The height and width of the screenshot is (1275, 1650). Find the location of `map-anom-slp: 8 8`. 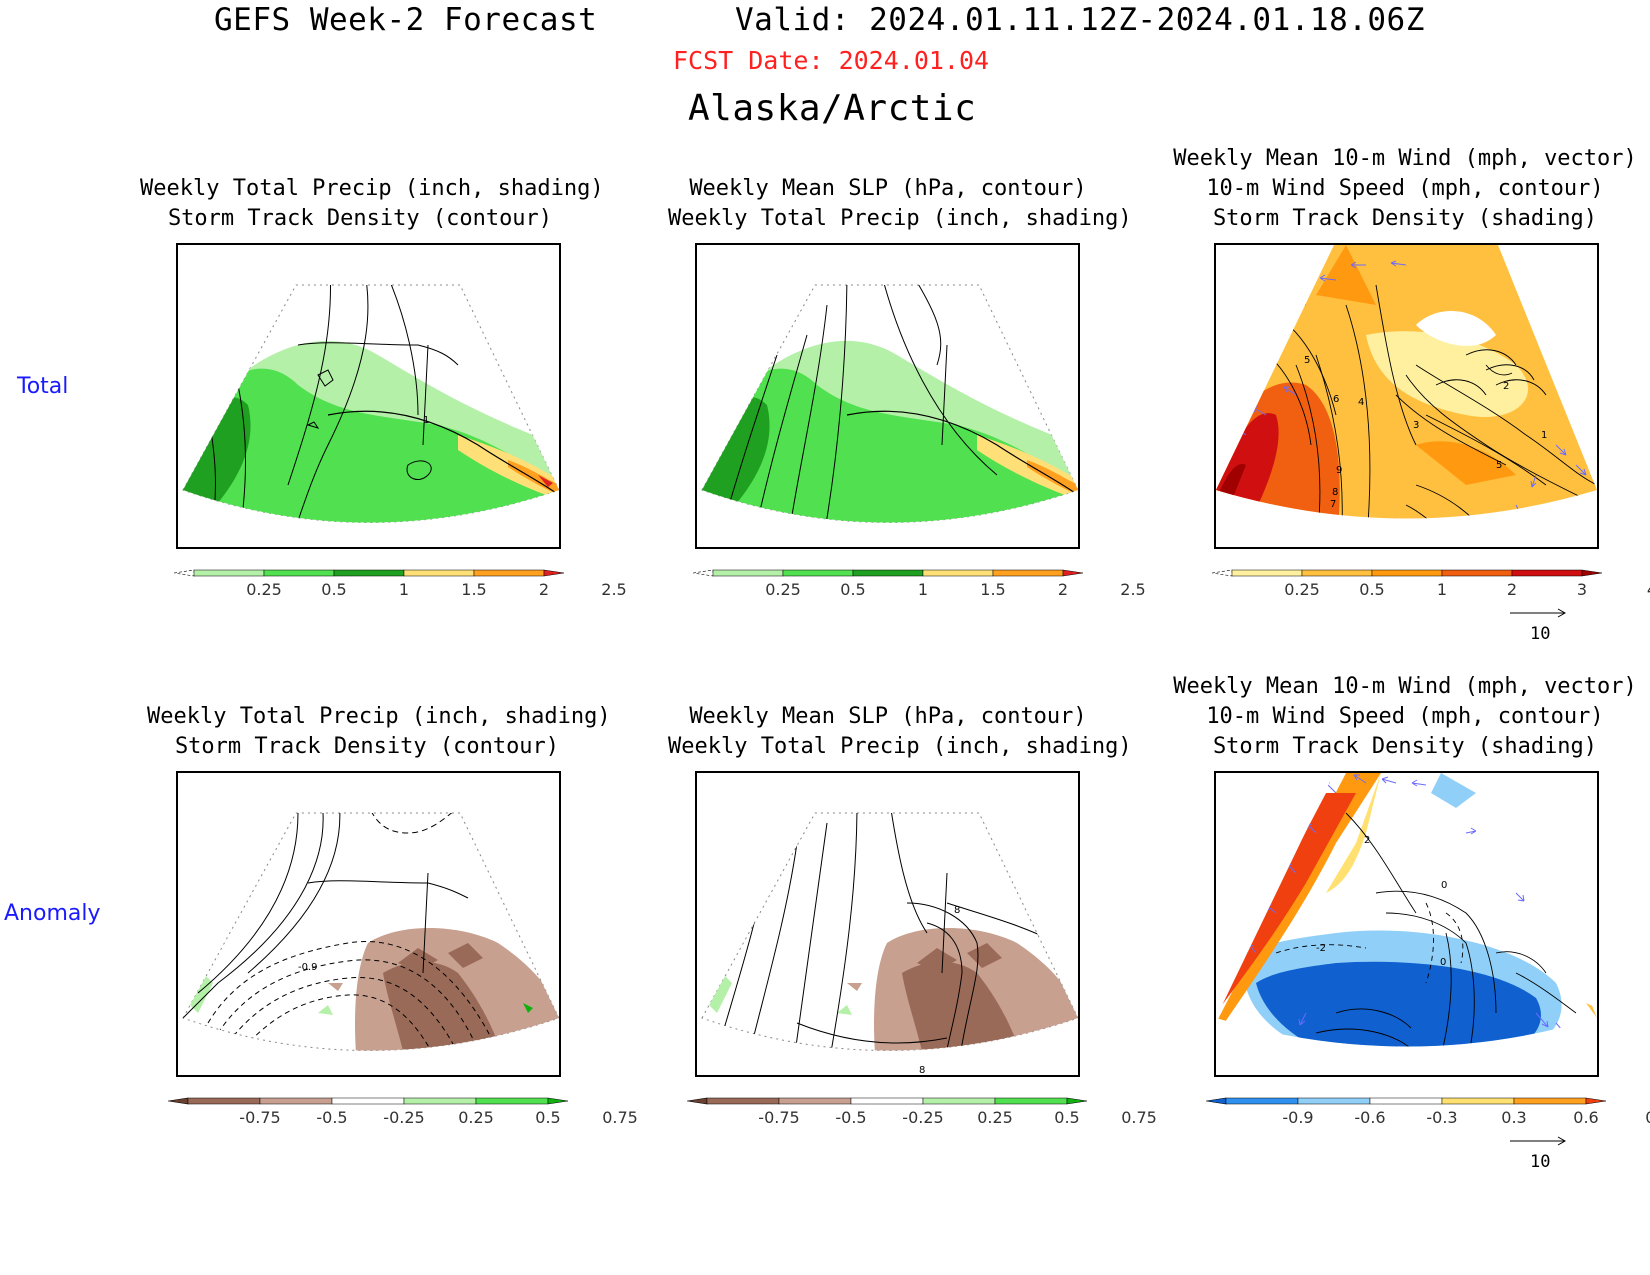

map-anom-slp: 8 8 is located at coordinates (887, 924).